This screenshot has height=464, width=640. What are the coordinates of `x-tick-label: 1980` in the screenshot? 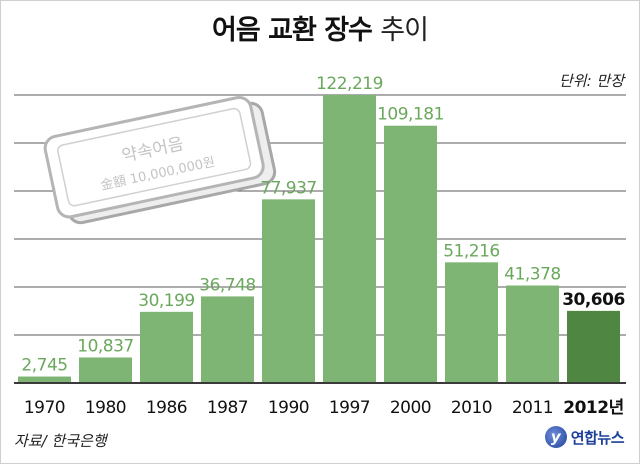 It's located at (105, 408).